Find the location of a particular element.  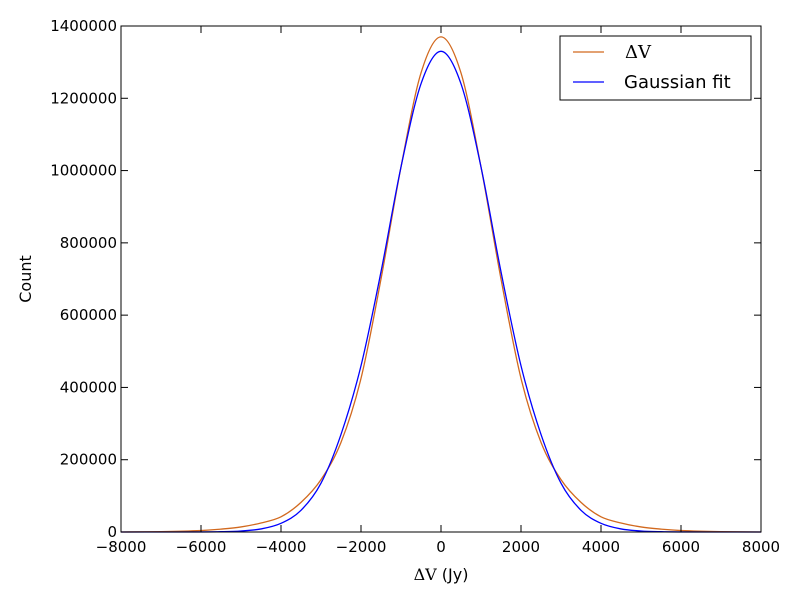

legend-label-delta-v: ΔV is located at coordinates (638, 52).